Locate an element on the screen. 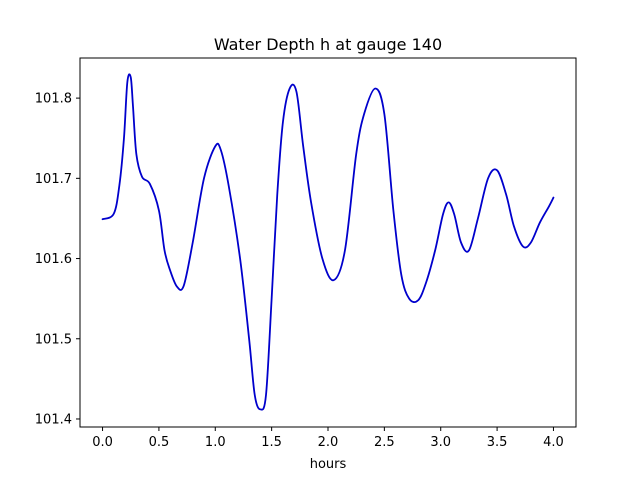  x-axis: 0.0 0.5 1.0 1.5 2.0 2.5 3.0 3.5 4.0 is located at coordinates (328, 438).